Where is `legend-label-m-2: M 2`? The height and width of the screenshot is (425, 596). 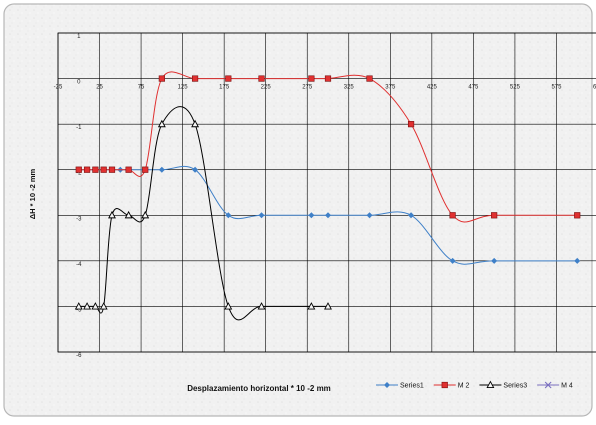
legend-label-m-2: M 2 is located at coordinates (464, 386).